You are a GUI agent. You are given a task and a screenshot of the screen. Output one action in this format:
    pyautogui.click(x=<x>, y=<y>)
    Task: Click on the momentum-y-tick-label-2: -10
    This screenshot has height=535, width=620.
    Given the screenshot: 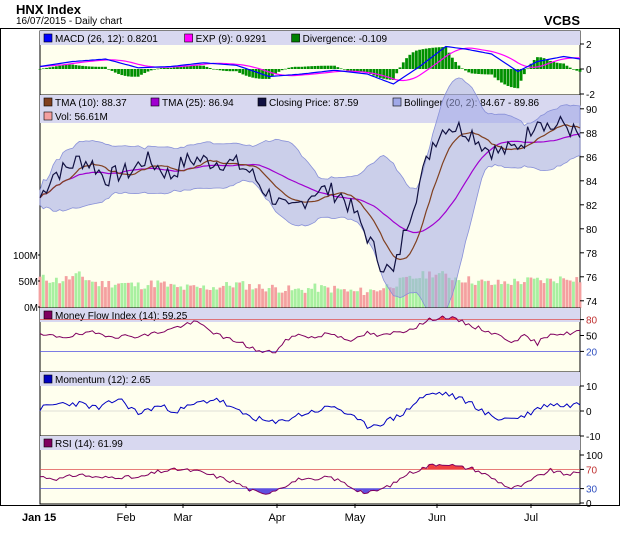 What is the action you would take?
    pyautogui.click(x=593, y=437)
    